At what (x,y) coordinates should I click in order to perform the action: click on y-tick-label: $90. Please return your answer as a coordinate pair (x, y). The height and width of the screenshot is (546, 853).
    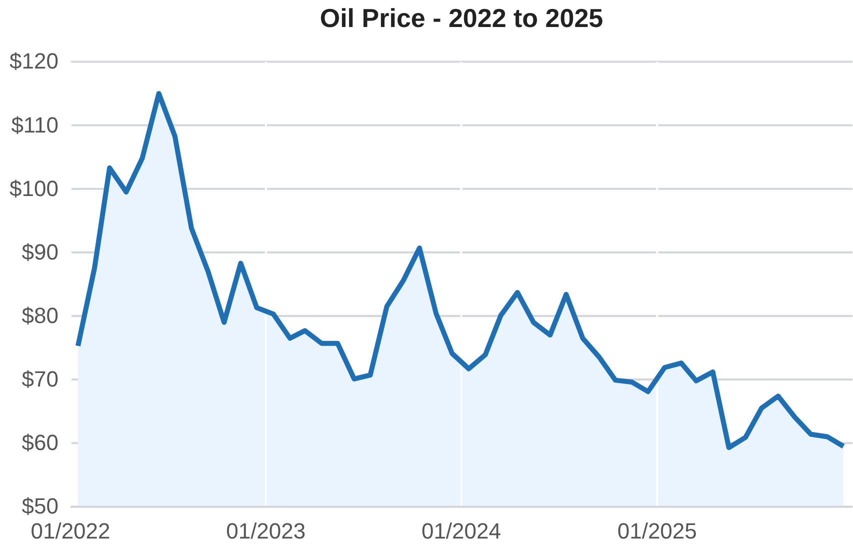
    Looking at the image, I should click on (40, 251).